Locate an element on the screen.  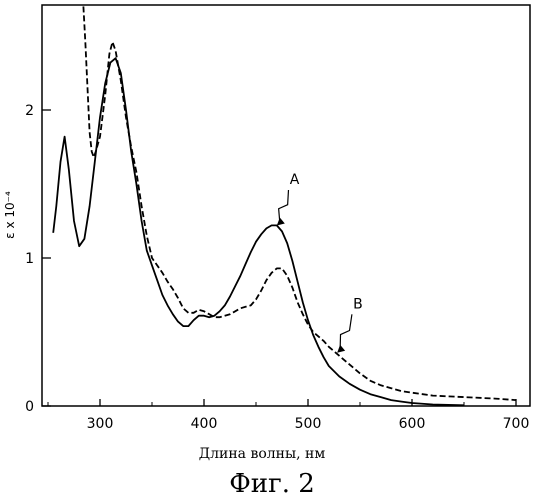
chart-annotations: AB is located at coordinates (320, 262).